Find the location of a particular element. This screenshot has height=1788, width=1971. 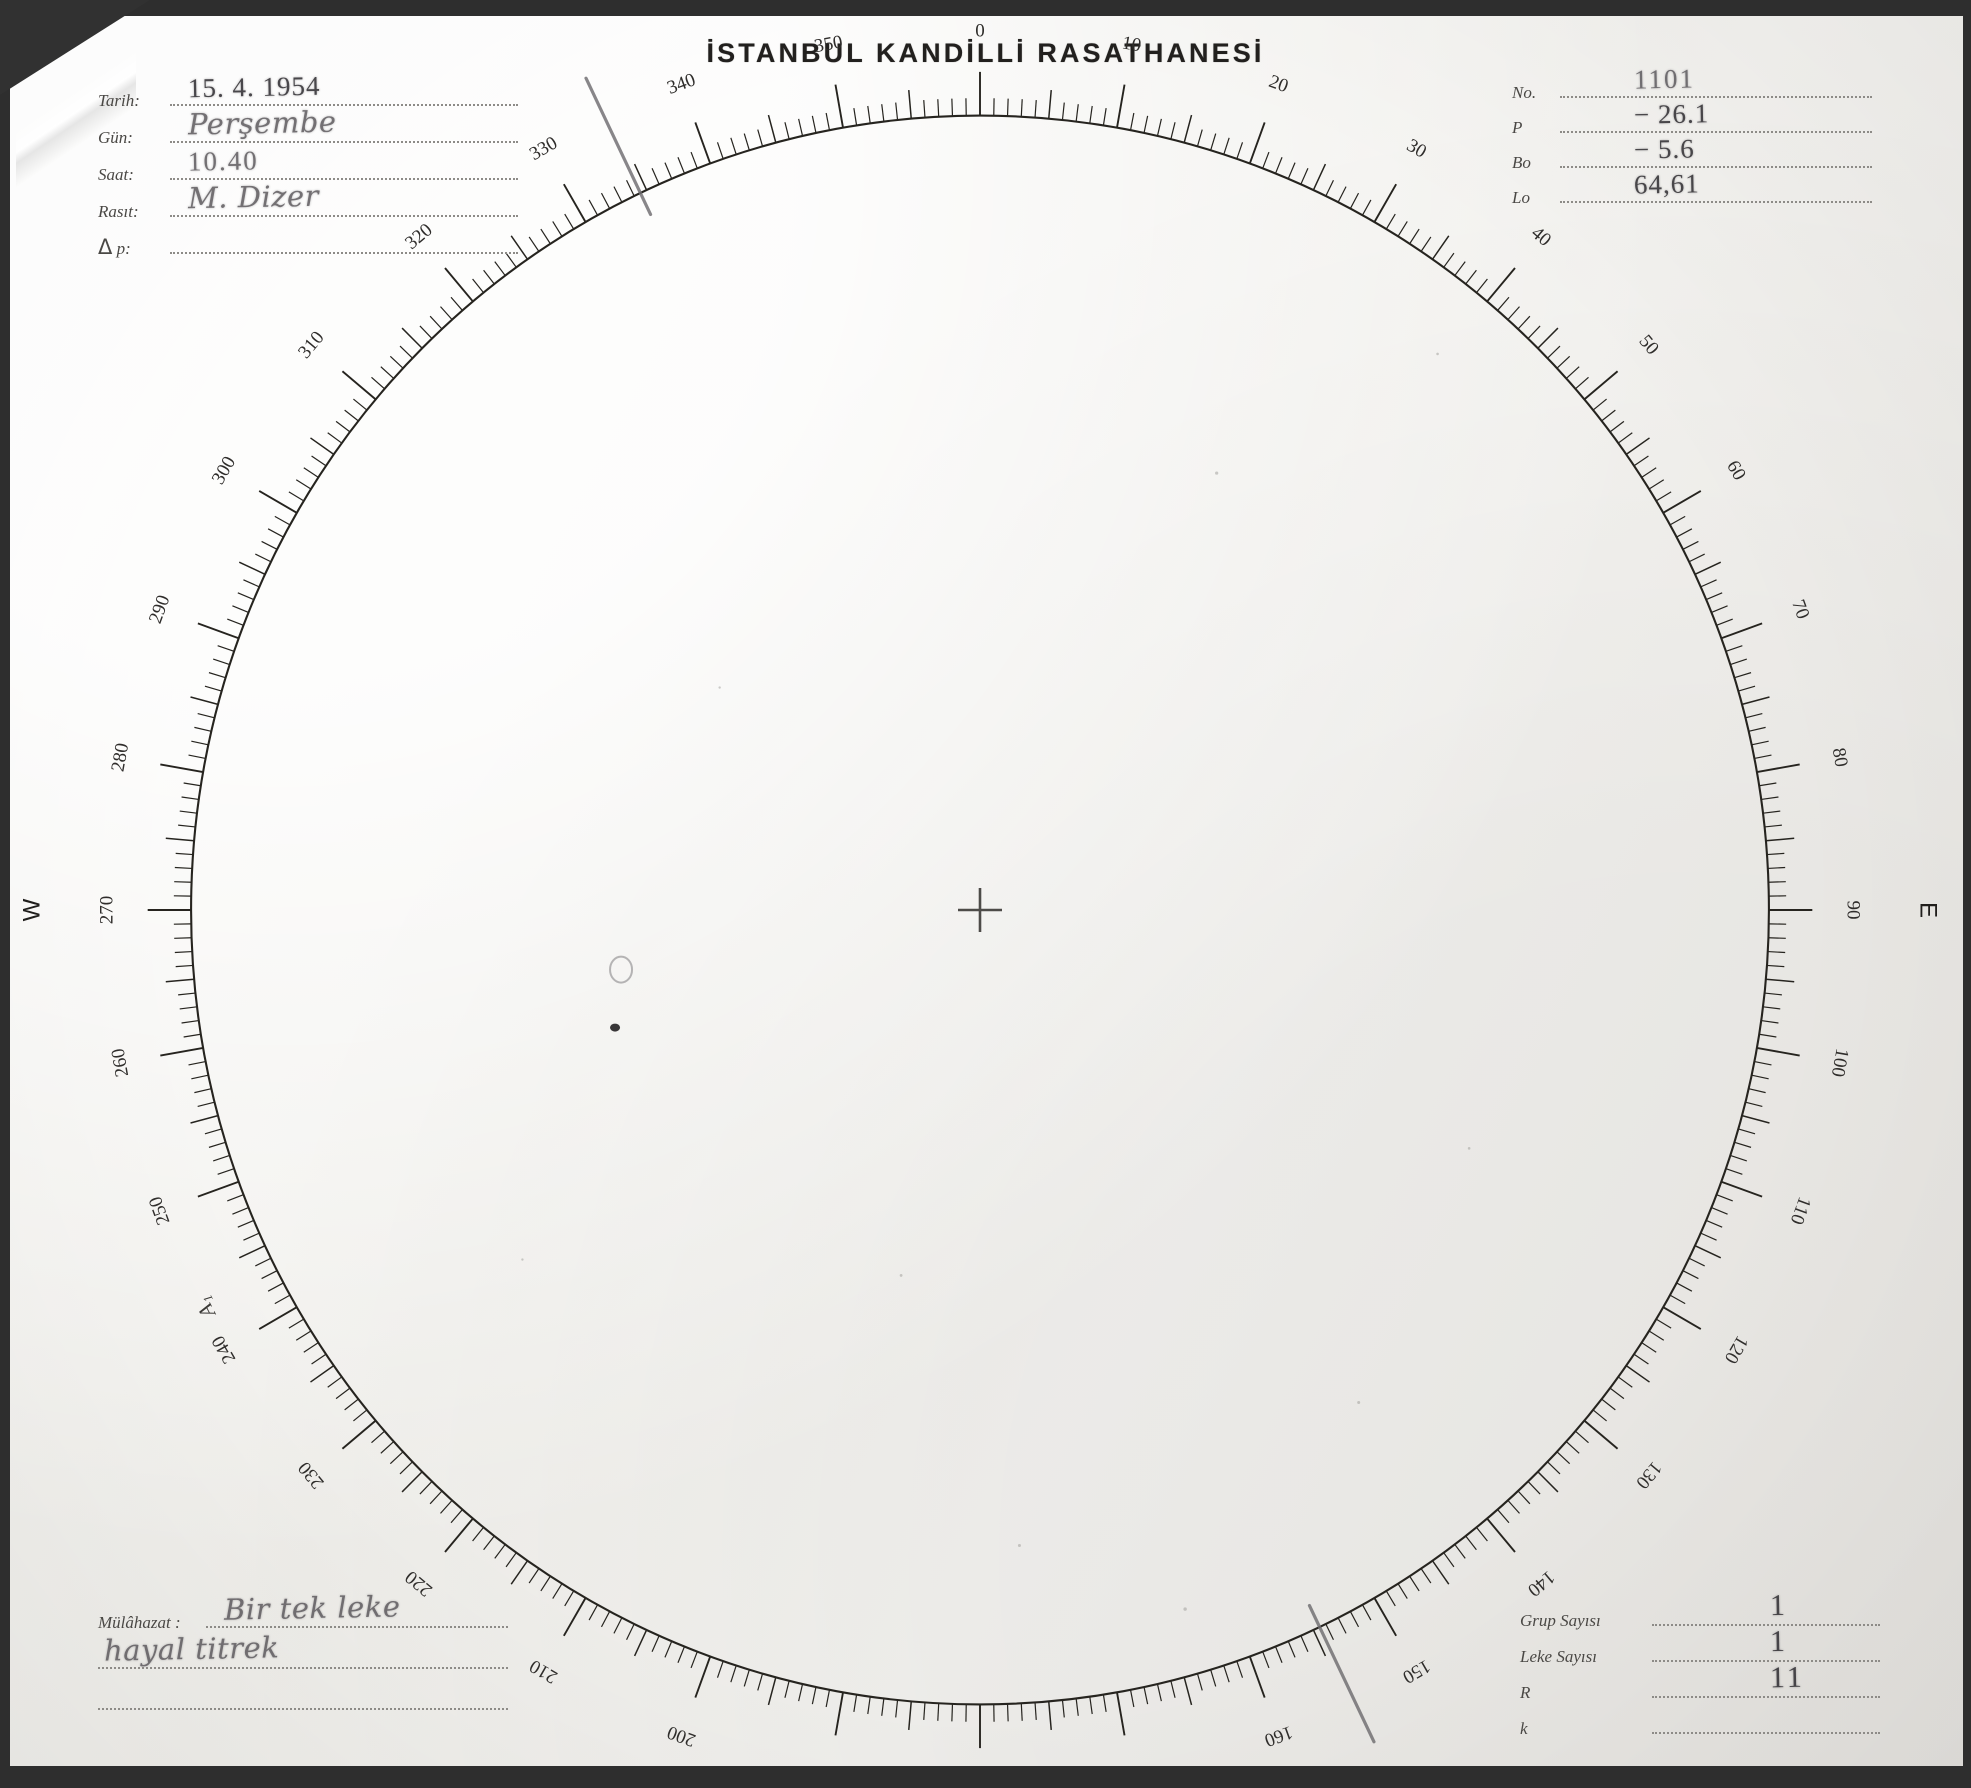

tick-label-260: 260 is located at coordinates (121, 1063).